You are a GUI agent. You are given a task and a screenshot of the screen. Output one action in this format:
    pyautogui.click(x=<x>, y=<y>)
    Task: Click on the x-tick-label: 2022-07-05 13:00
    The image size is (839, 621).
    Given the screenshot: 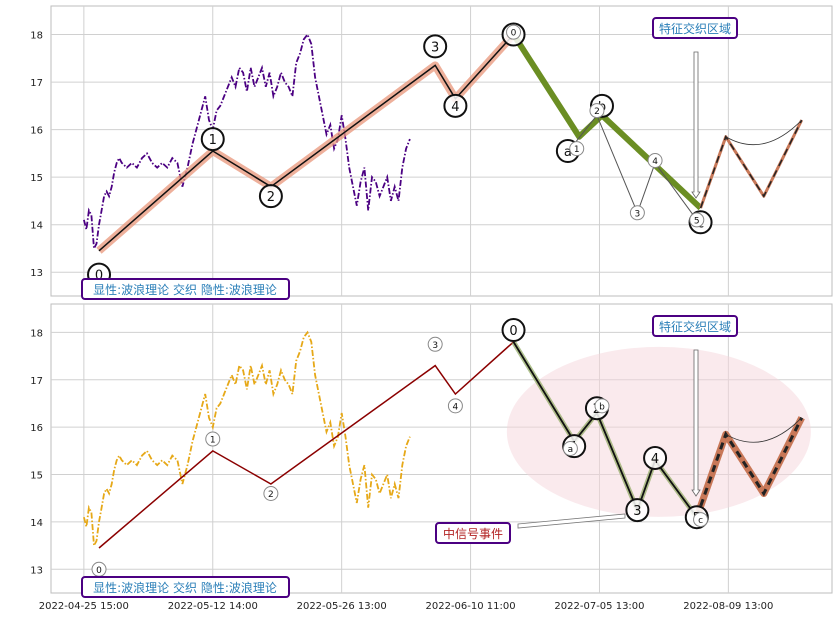 What is the action you would take?
    pyautogui.click(x=599, y=606)
    